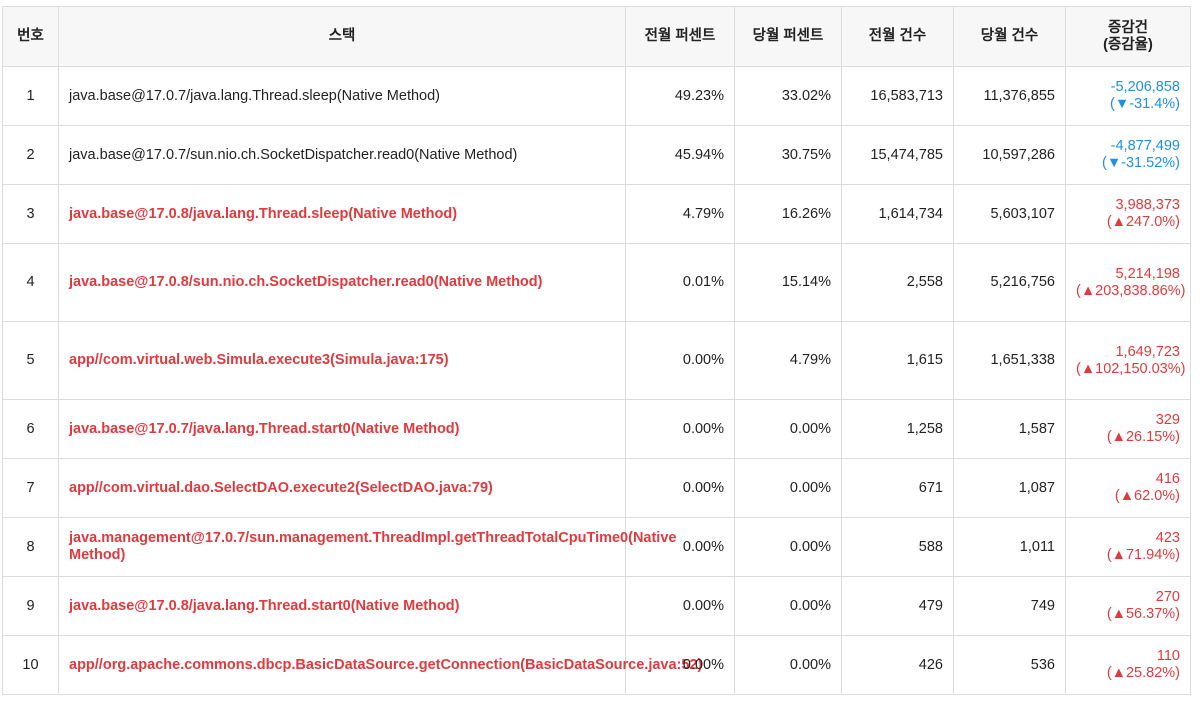 Image resolution: width=1200 pixels, height=706 pixels. What do you see at coordinates (1009, 360) in the screenshot?
I see `curr-count: 1,651,338` at bounding box center [1009, 360].